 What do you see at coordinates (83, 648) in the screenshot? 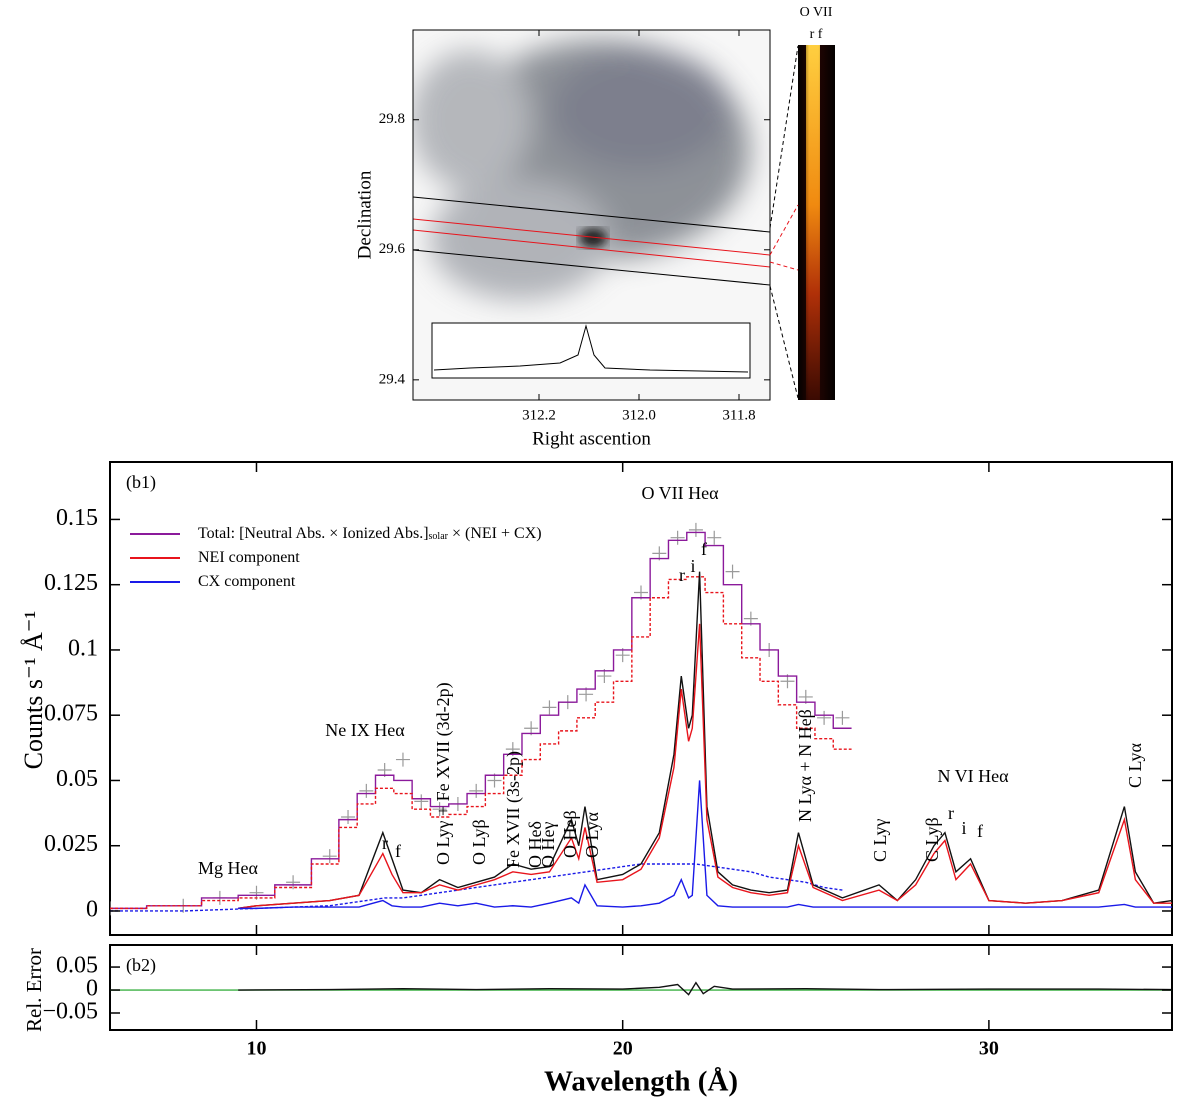
I see `y-tick-label: 0.1` at bounding box center [83, 648].